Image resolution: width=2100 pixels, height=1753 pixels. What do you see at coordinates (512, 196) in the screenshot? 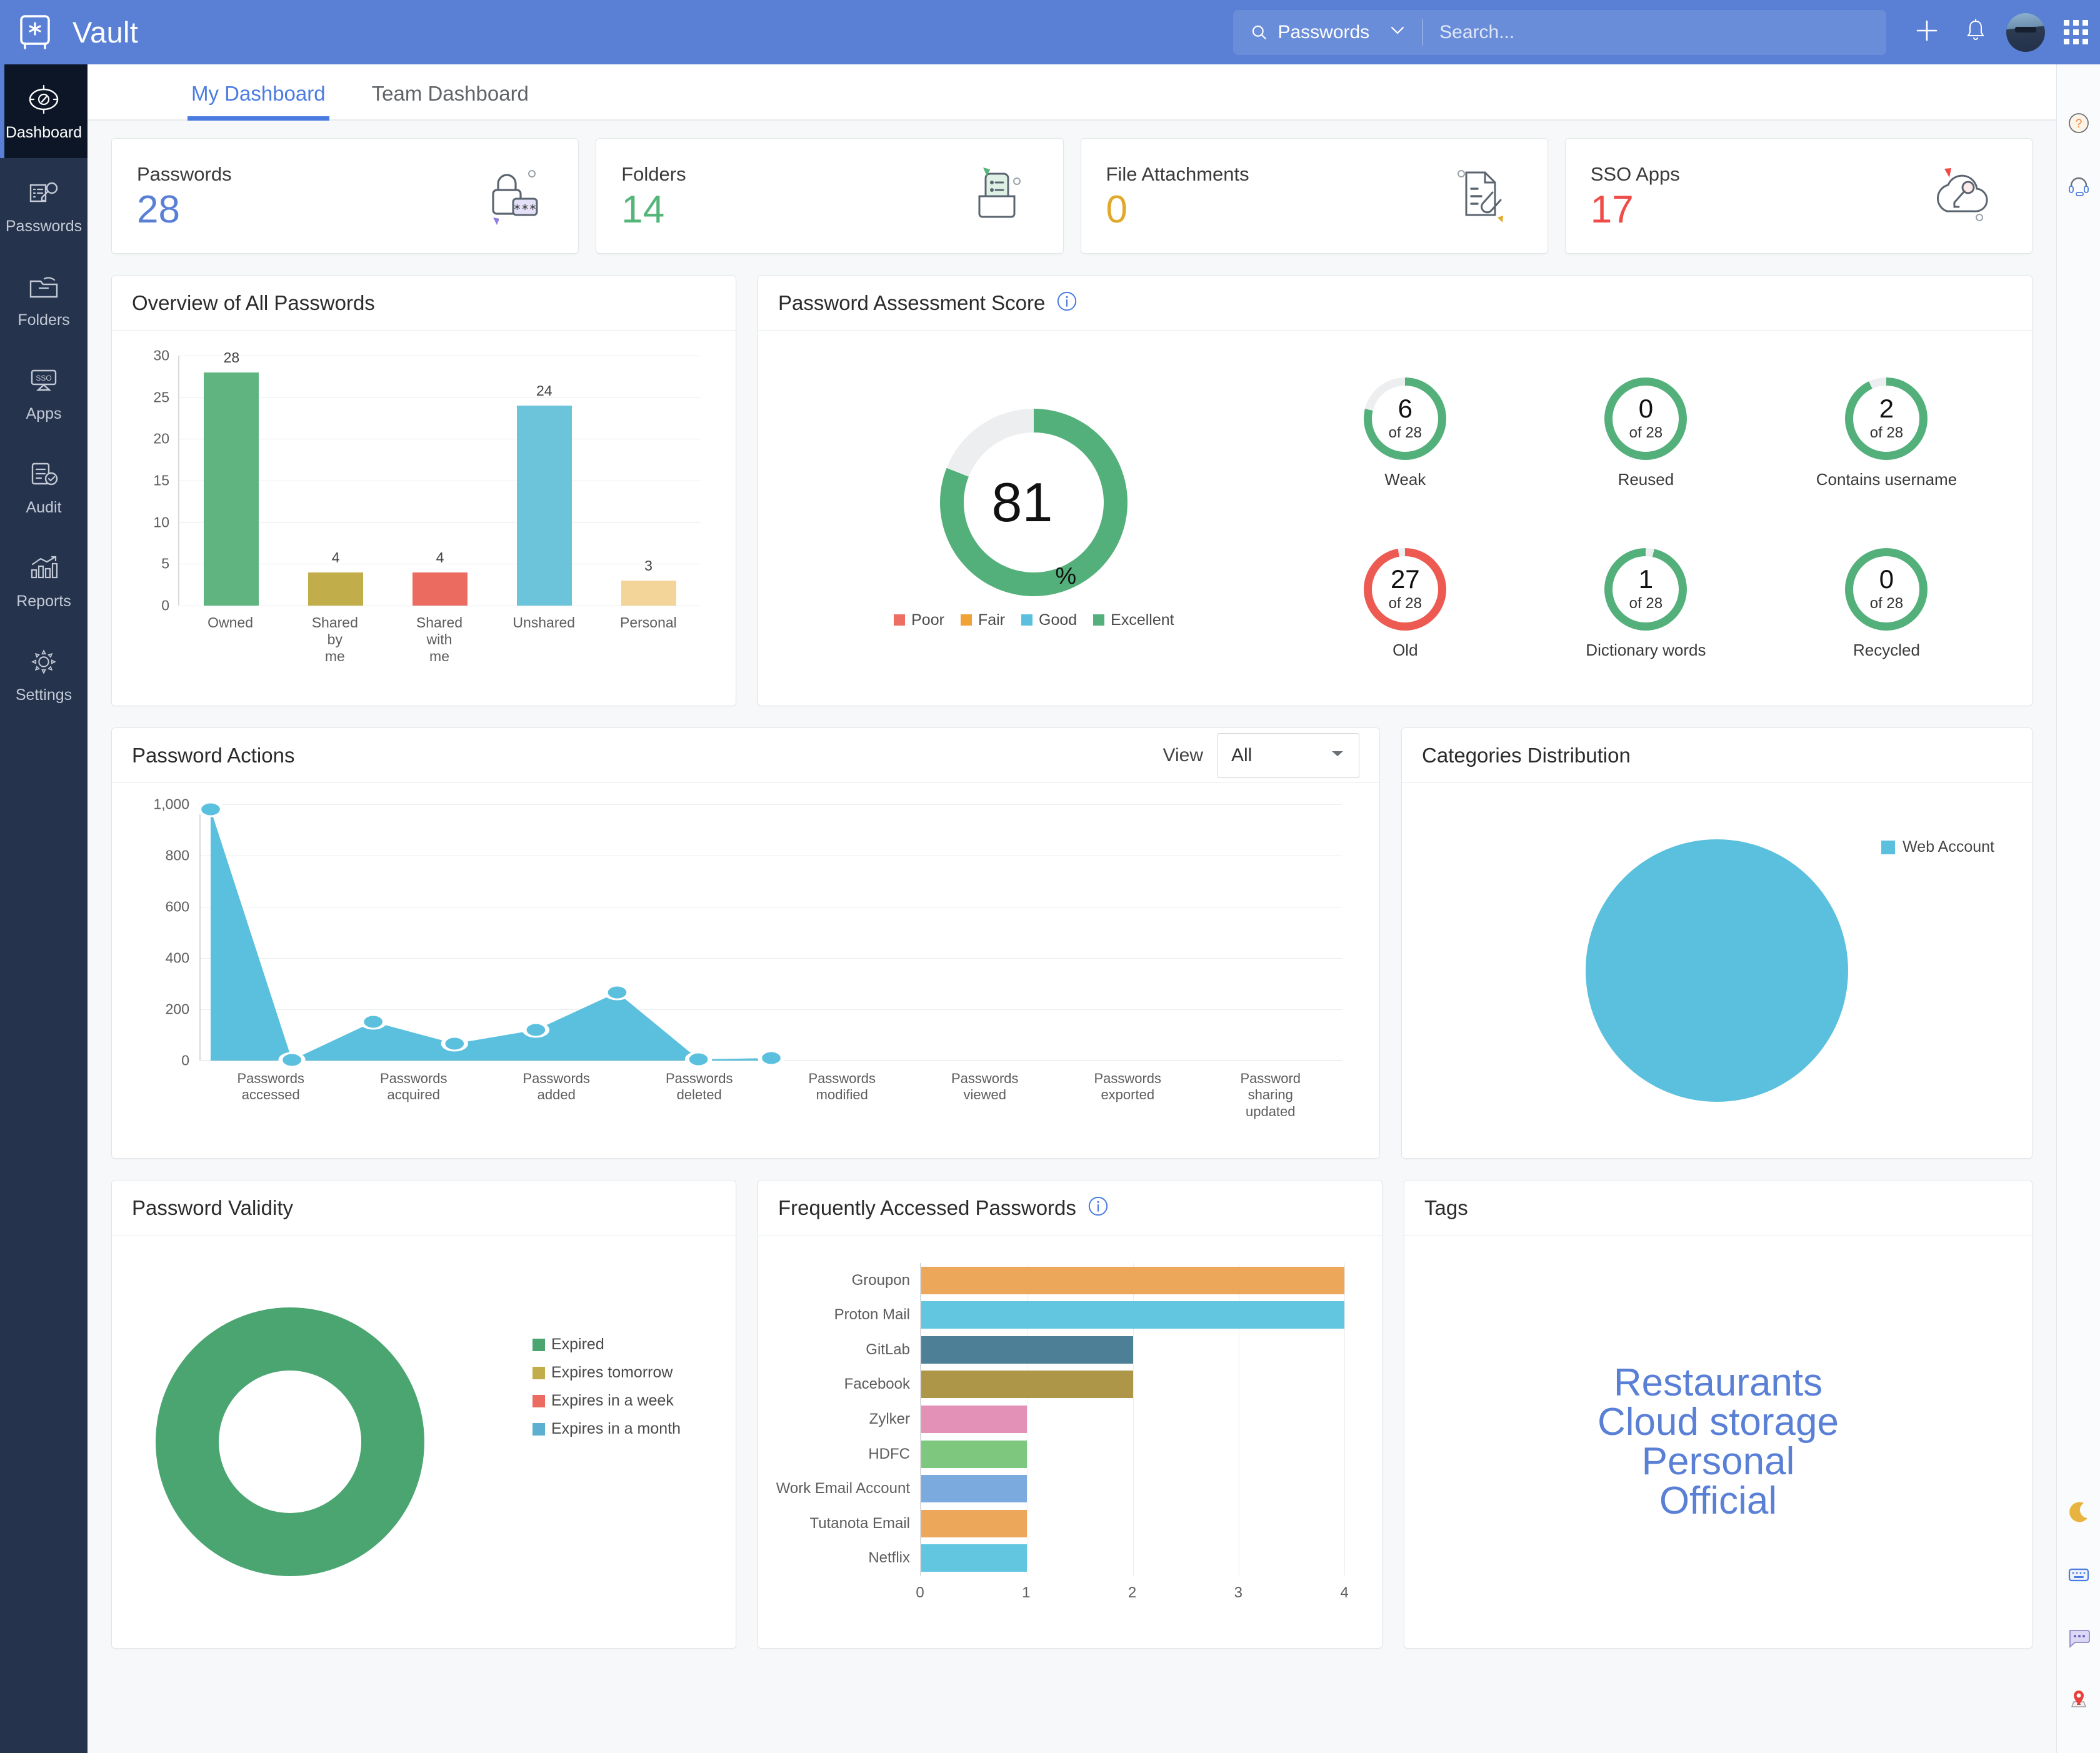
I see `lock-asterisk-icon: ∗∗∗` at bounding box center [512, 196].